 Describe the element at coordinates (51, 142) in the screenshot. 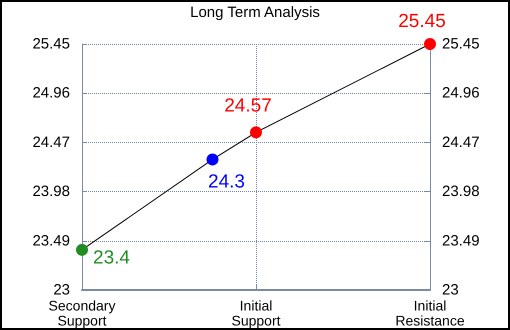

I see `y-tick-label: 24.47` at that location.